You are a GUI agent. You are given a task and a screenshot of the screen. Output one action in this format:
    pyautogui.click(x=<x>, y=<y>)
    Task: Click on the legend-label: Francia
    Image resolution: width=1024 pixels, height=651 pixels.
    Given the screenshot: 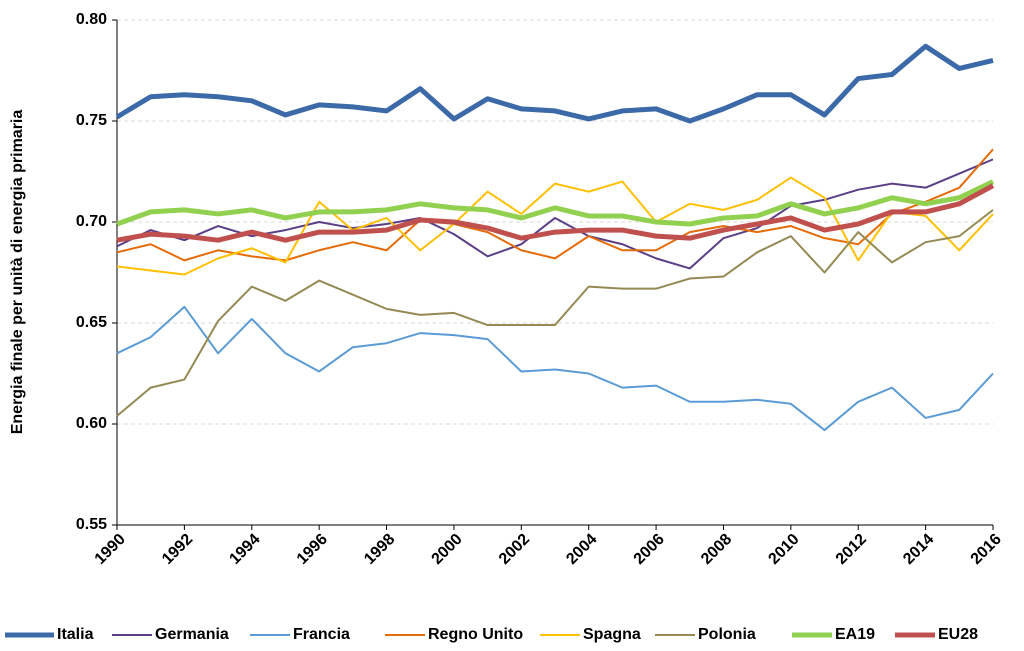 What is the action you would take?
    pyautogui.click(x=321, y=634)
    